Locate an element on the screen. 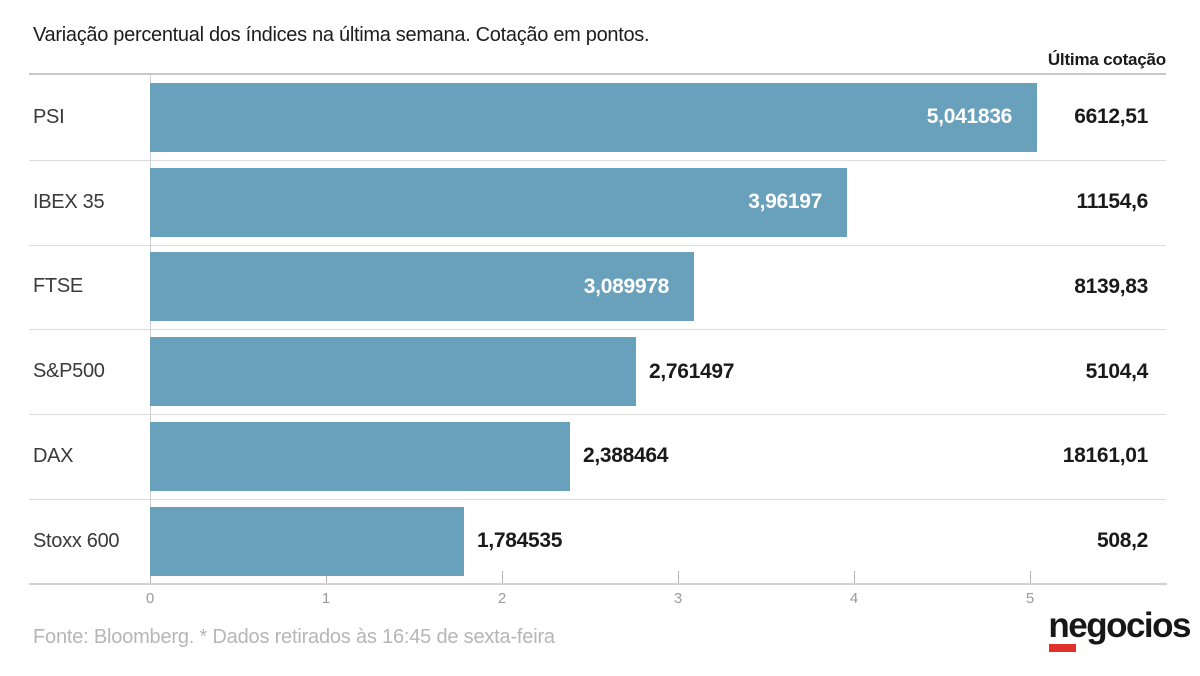  x-axis-tick-label: 3 is located at coordinates (678, 598).